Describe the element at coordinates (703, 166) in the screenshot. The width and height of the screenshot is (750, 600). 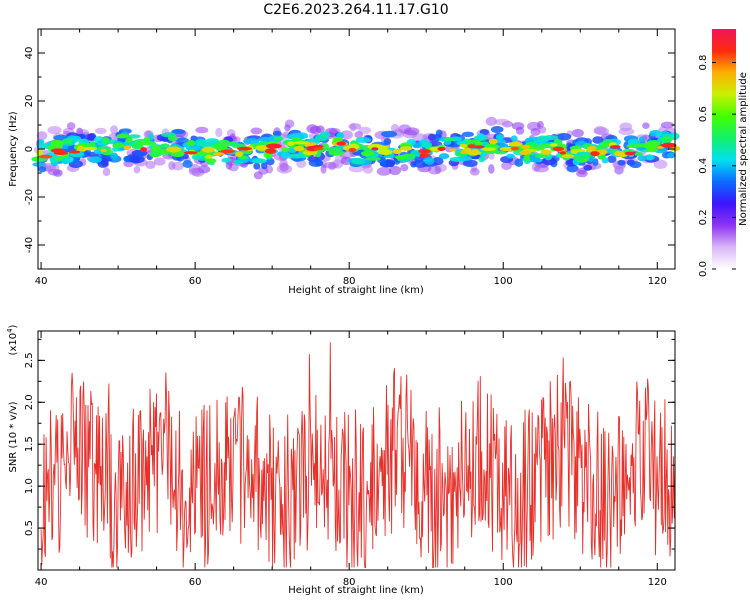
I see `colorbar-tick-label: 0.4` at that location.